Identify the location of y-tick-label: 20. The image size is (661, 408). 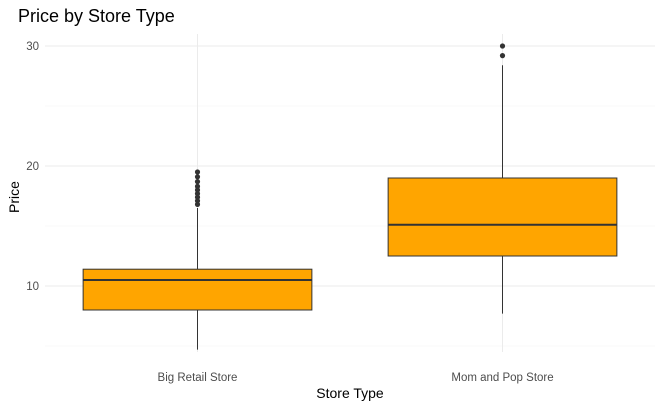
(32, 167).